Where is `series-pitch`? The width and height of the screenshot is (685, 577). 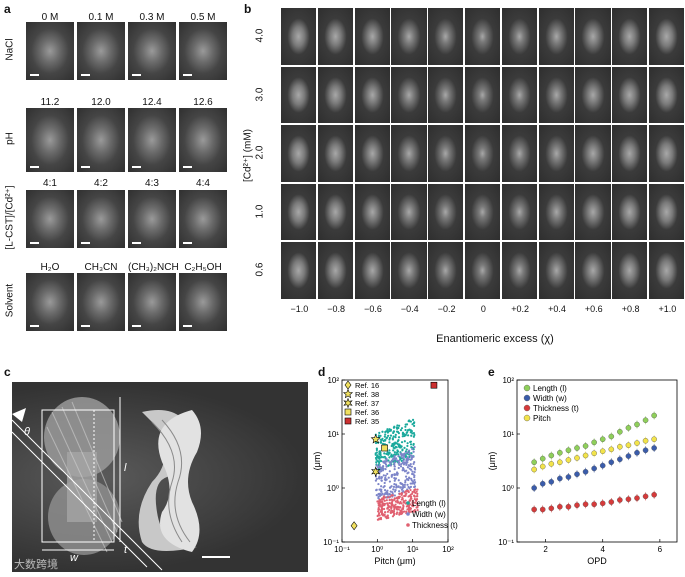 series-pitch is located at coordinates (594, 454).